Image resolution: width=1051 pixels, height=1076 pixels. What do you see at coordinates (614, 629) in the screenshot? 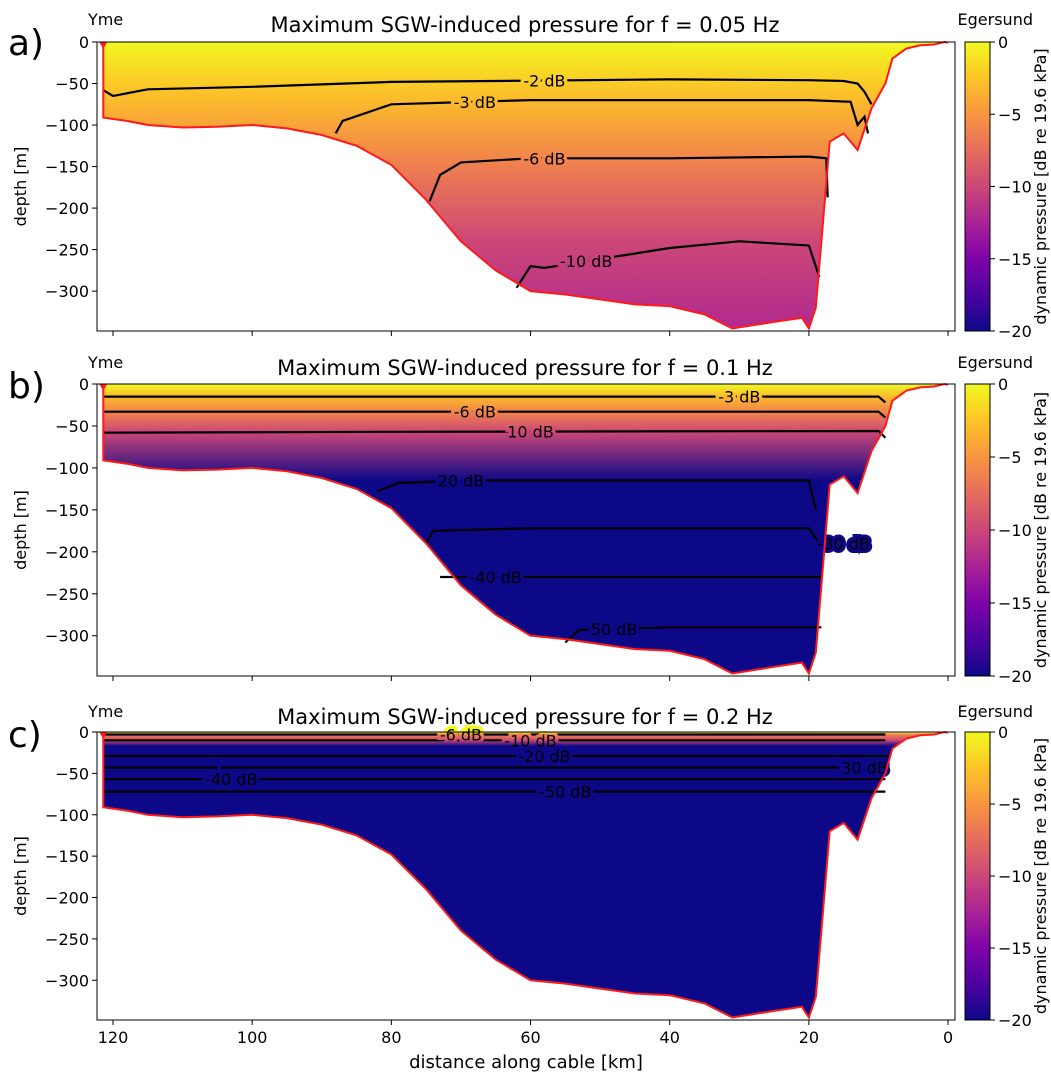
I see `contour-label: 50 dB` at bounding box center [614, 629].